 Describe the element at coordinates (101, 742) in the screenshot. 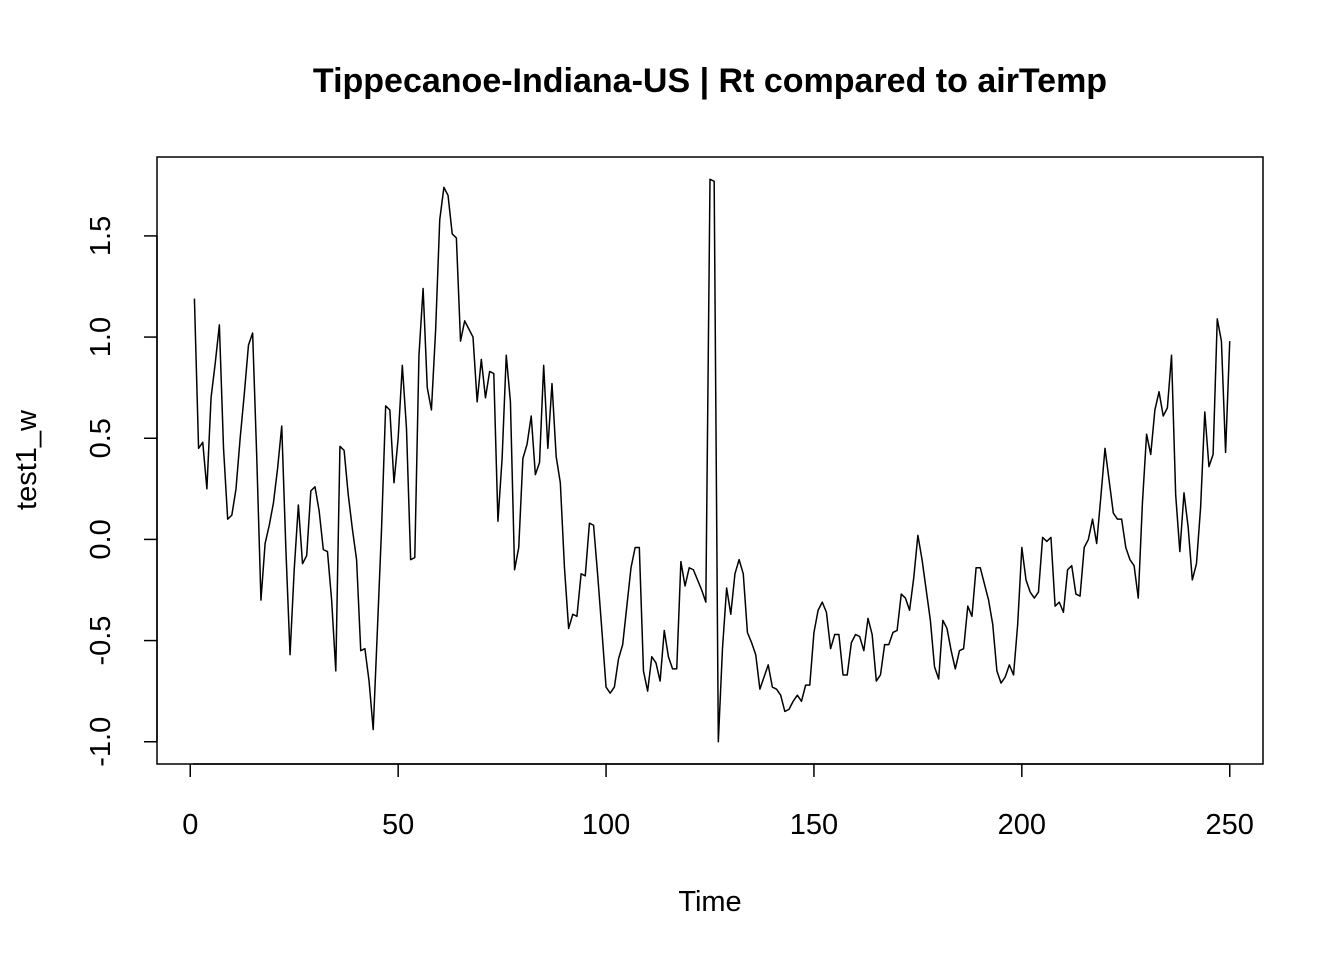

I see `y-tick-label: -1.0` at that location.